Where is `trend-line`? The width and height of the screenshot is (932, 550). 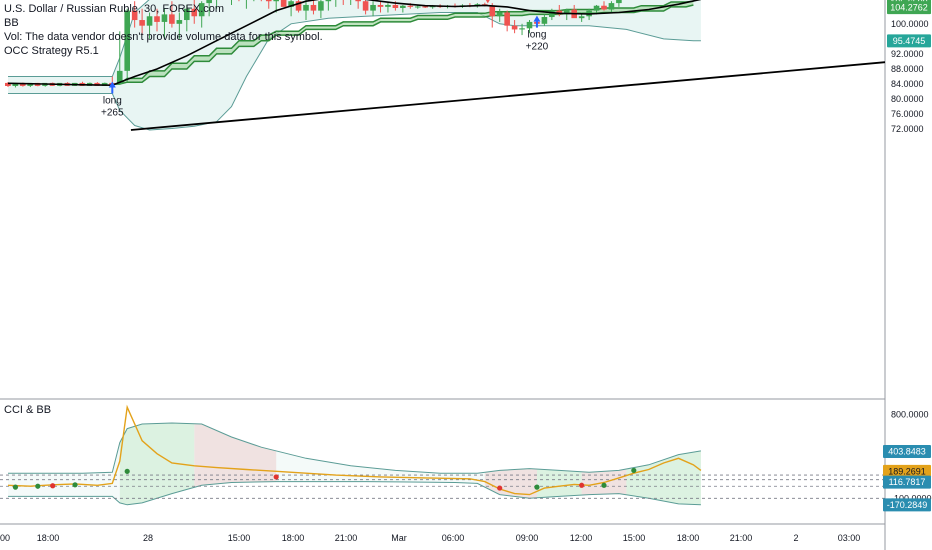
trend-line is located at coordinates (508, 96).